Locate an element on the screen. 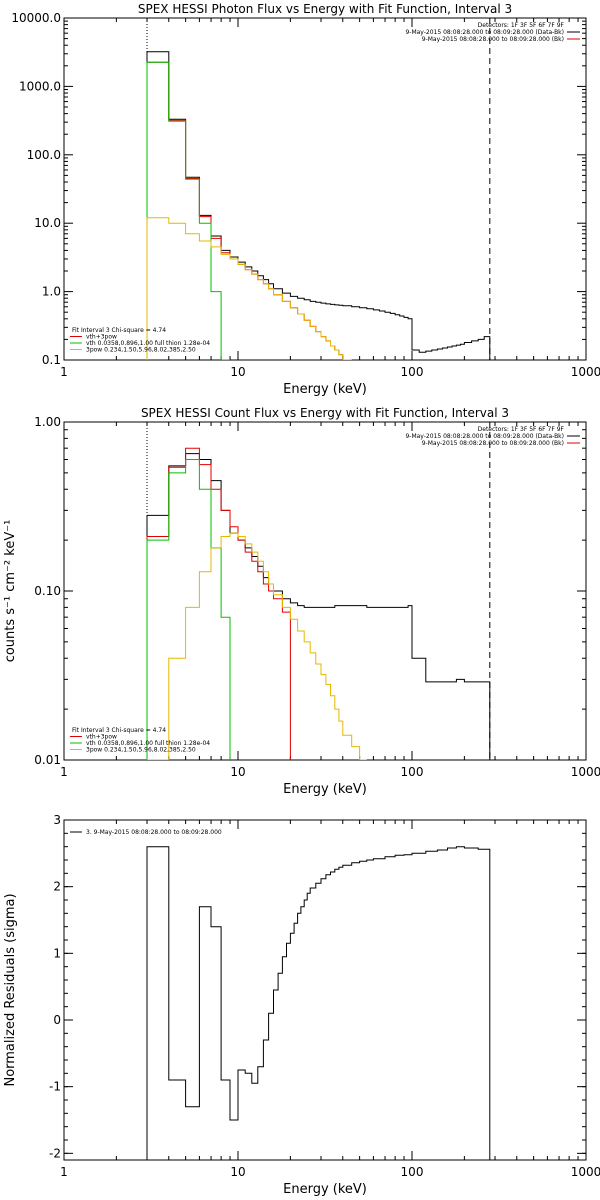  y-tick-label: -1 is located at coordinates (55, 1087).